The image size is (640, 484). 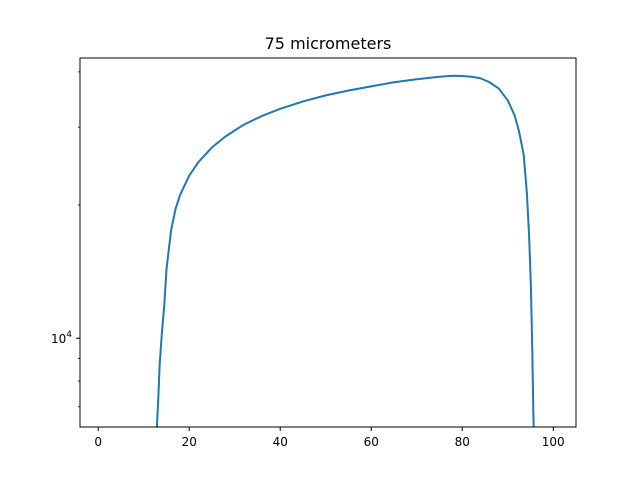 What do you see at coordinates (65, 239) in the screenshot?
I see `y-axis-ticks: 104` at bounding box center [65, 239].